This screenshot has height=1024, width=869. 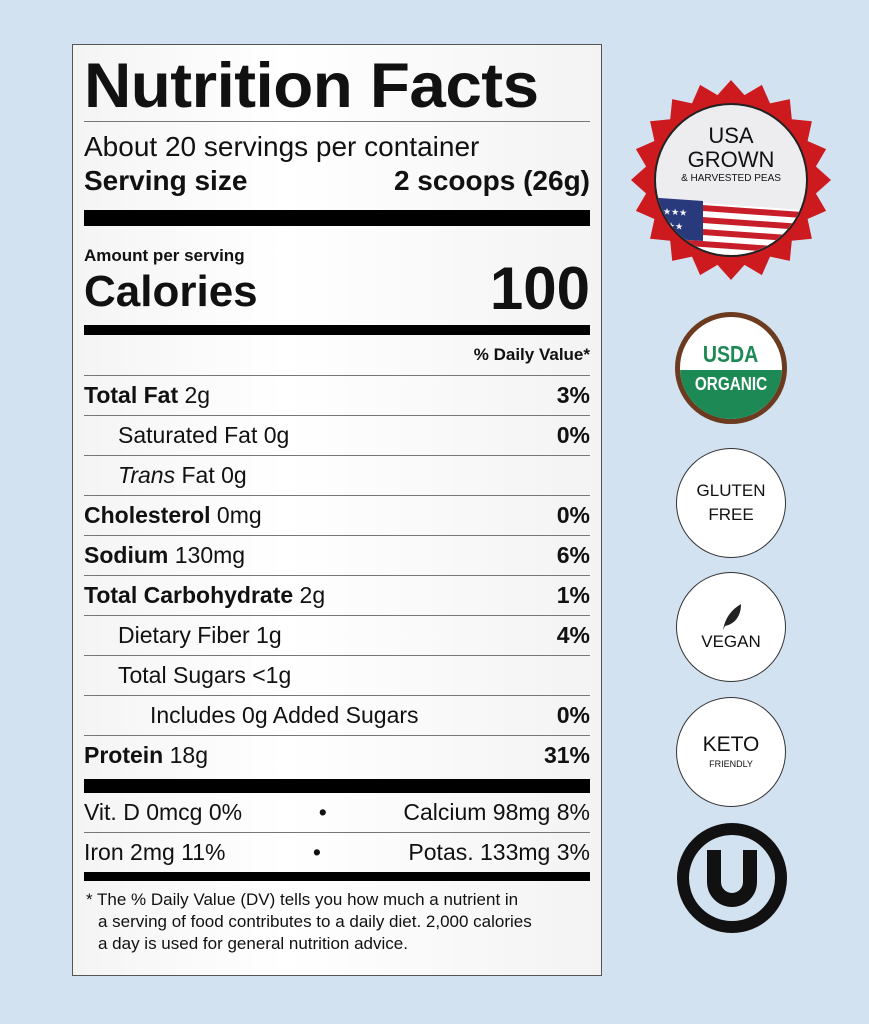 What do you see at coordinates (566, 755) in the screenshot?
I see `nutrient-dv: 31%` at bounding box center [566, 755].